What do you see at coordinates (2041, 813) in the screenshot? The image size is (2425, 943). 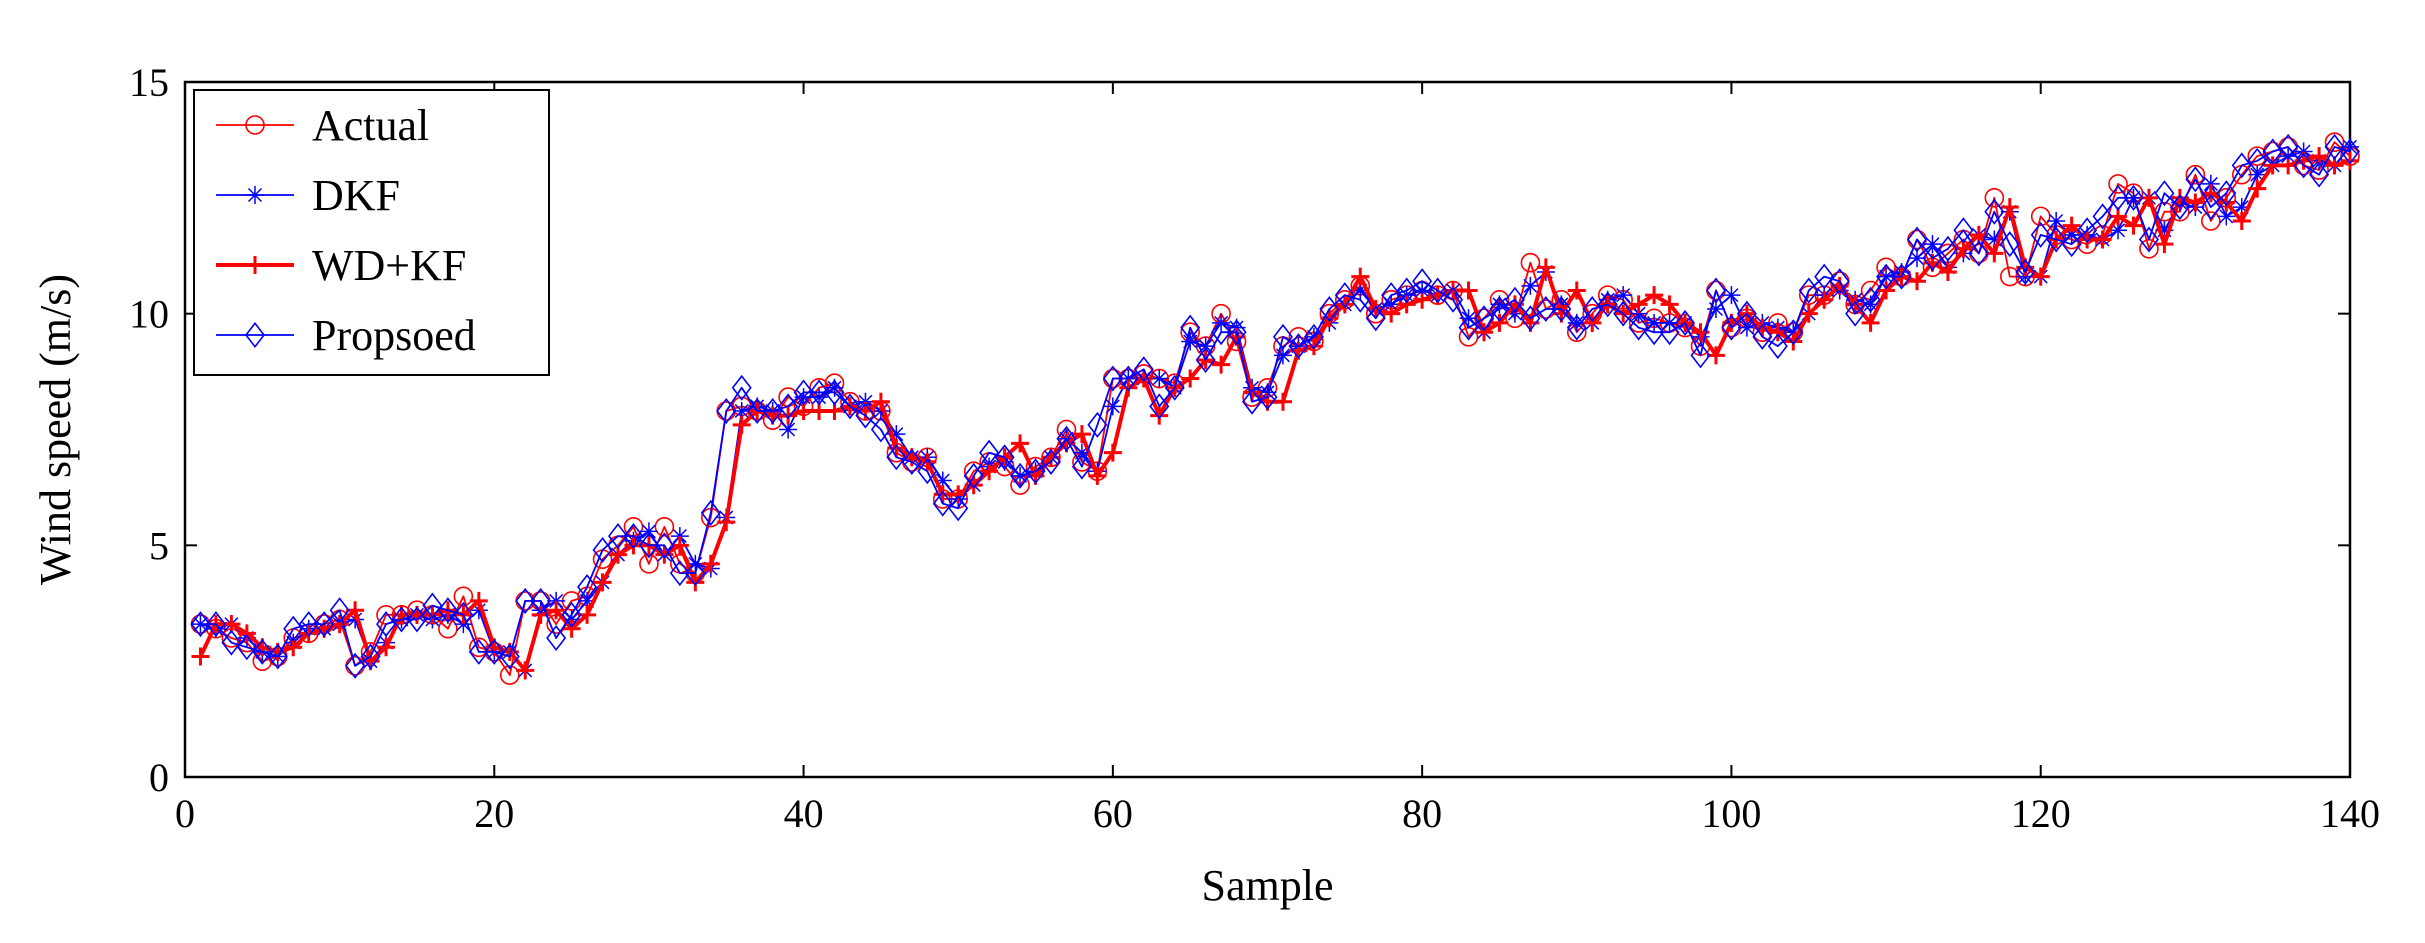 I see `x-tick-label: 120` at bounding box center [2041, 813].